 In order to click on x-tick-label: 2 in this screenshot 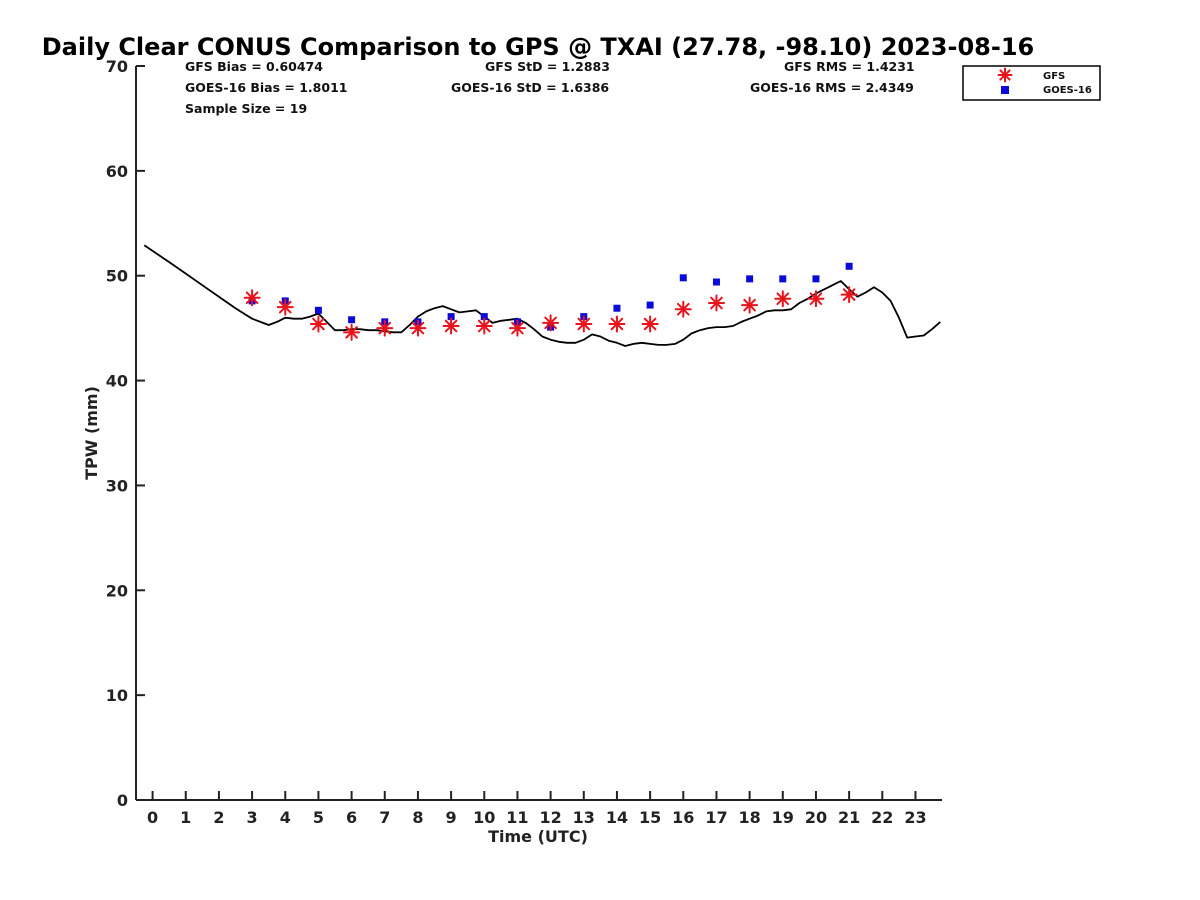, I will do `click(218, 817)`.